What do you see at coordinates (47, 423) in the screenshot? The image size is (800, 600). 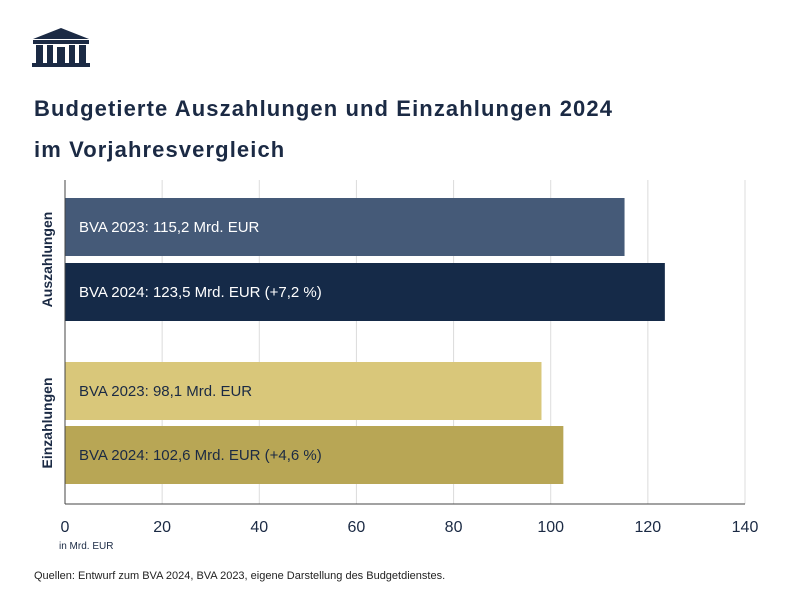 I see `group-label: Einzahlungen` at bounding box center [47, 423].